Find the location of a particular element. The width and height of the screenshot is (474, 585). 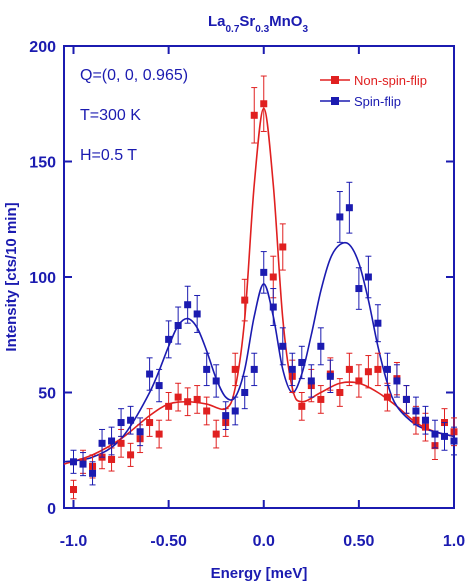

y-tick-label: 0 is located at coordinates (51, 509).